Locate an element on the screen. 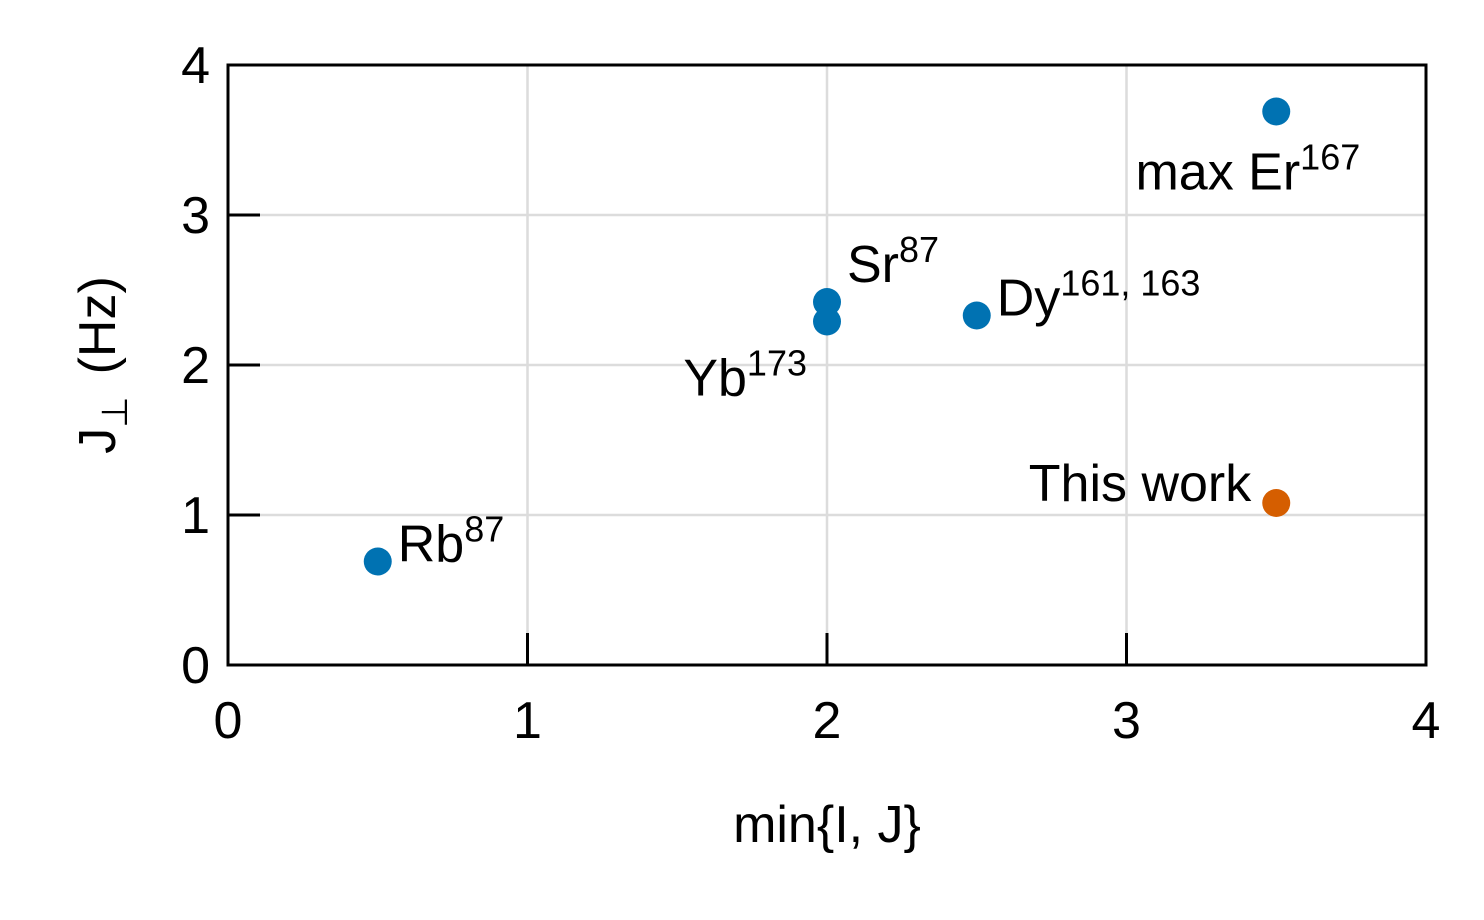  point-label-name: Sr is located at coordinates (873, 265).